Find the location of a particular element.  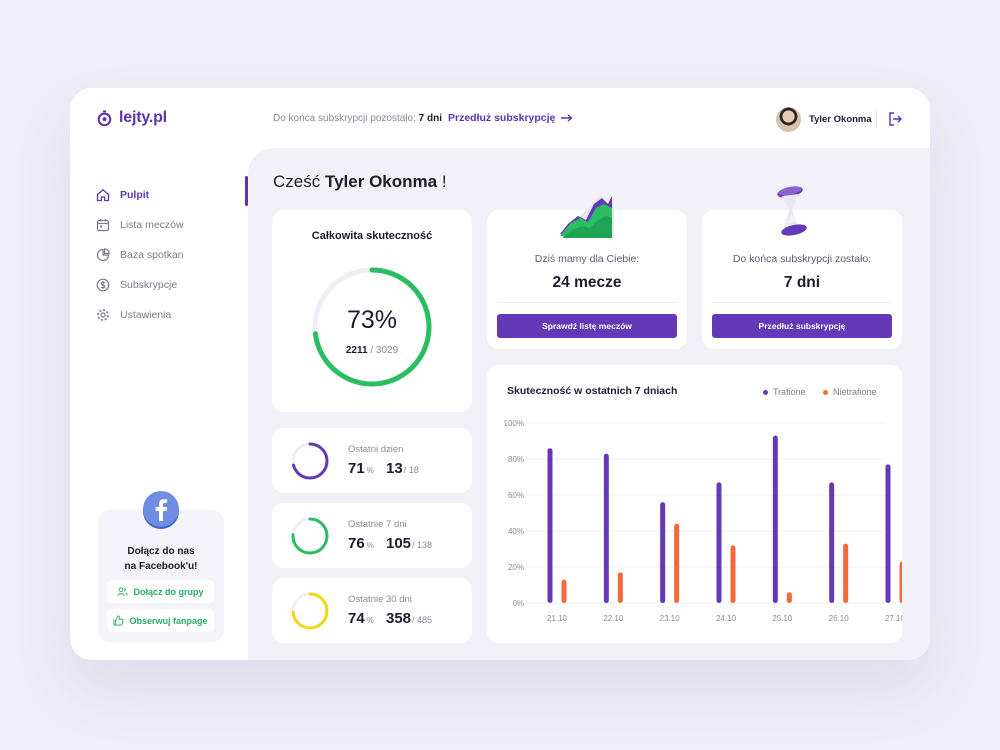

sidebar-item-ustawienia: Ustawienia is located at coordinates (171, 315).